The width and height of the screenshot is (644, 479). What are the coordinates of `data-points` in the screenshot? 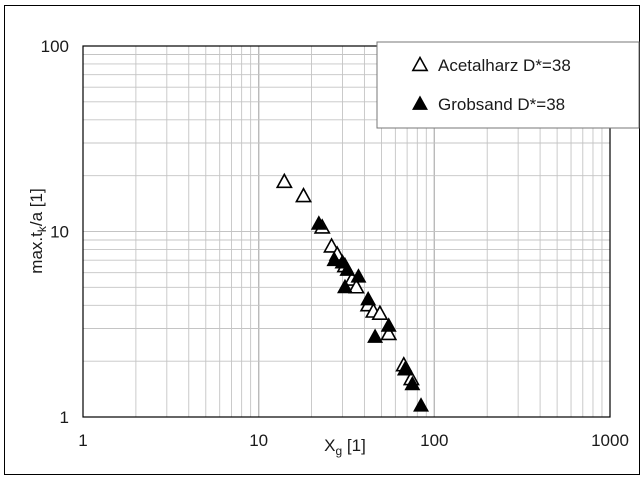 It's located at (352, 292).